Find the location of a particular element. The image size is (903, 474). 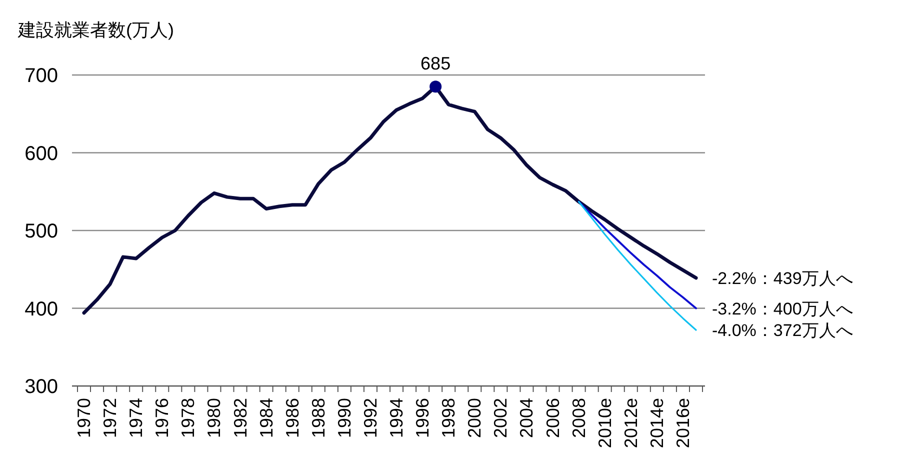

x-tick-label: 1990 is located at coordinates (344, 418).